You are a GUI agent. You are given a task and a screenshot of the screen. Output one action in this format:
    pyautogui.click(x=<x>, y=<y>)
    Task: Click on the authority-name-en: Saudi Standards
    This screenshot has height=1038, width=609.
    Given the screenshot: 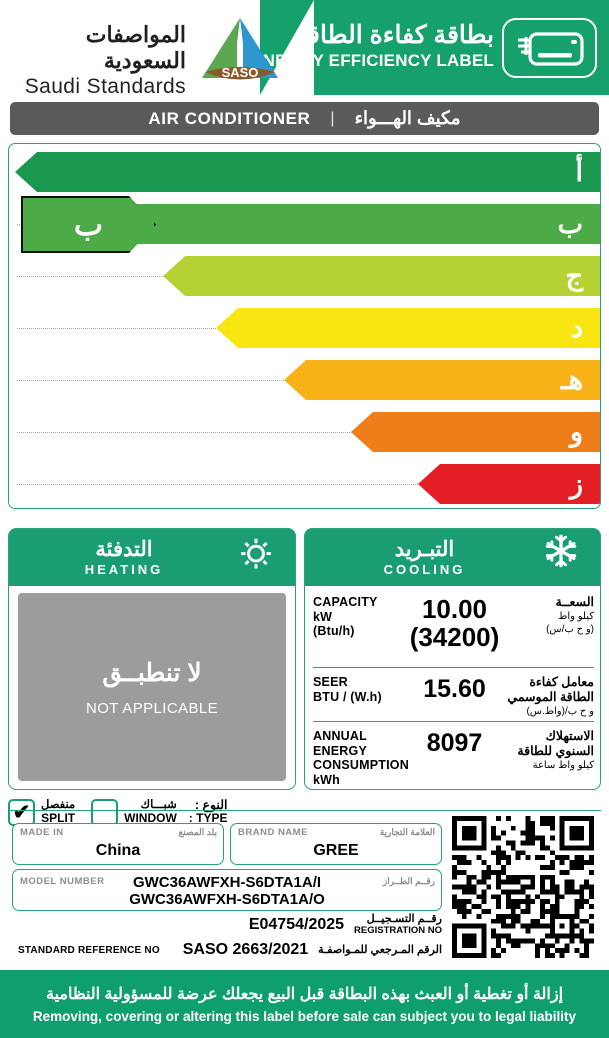 What is the action you would take?
    pyautogui.click(x=105, y=85)
    